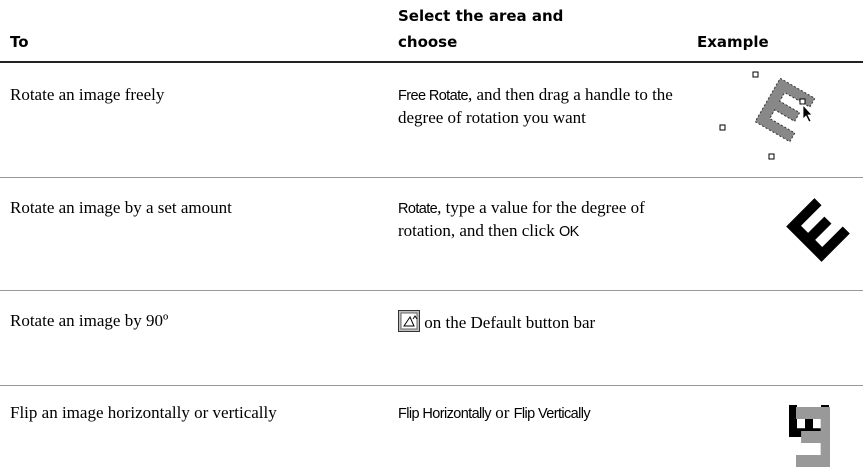  Describe the element at coordinates (502, 412) in the screenshot. I see `text: or` at that location.